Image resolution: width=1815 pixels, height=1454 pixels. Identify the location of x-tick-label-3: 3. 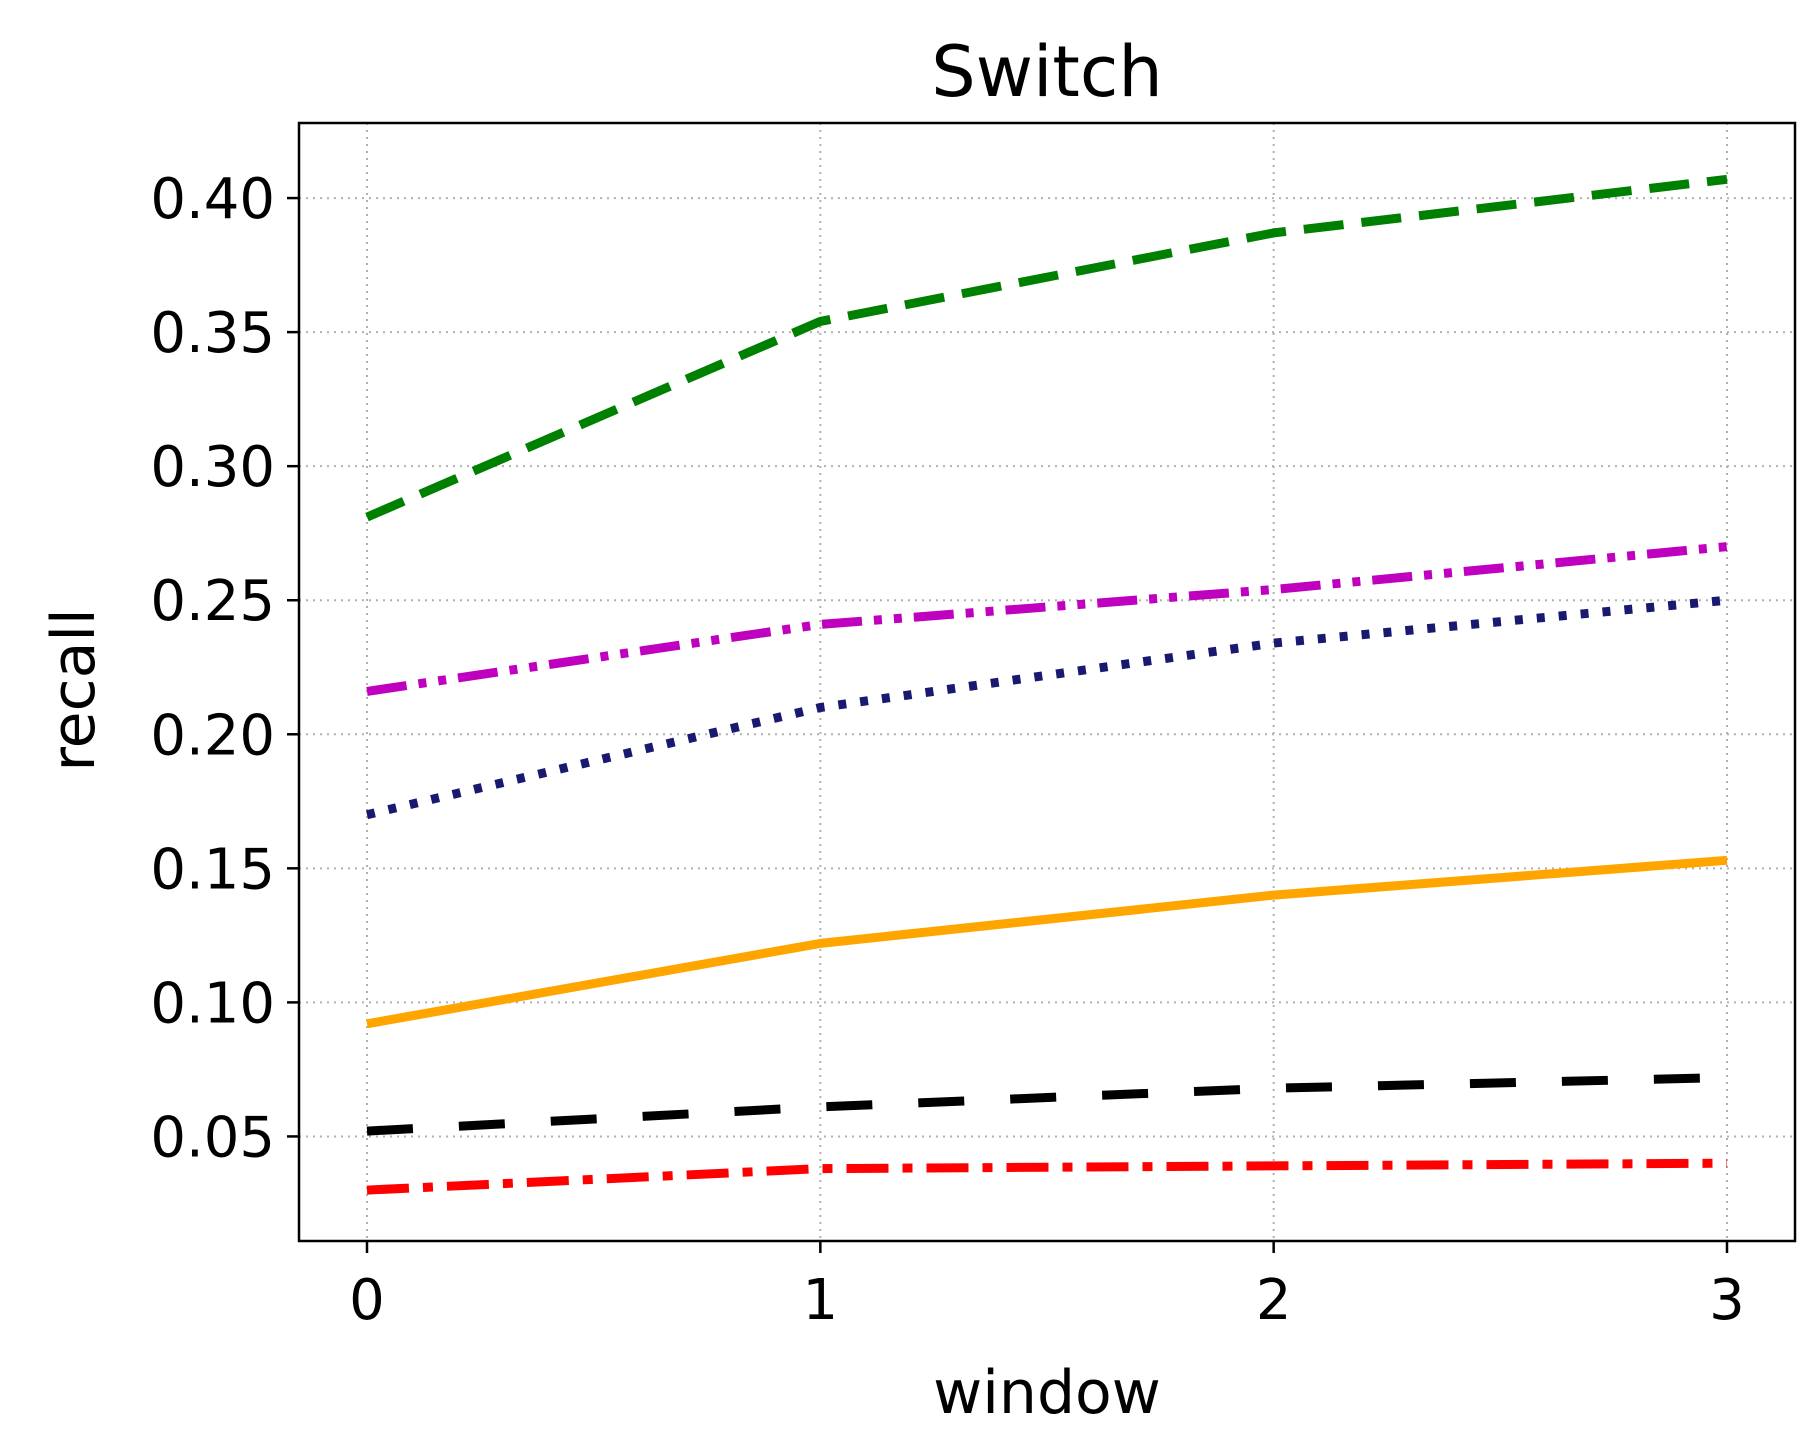
(1727, 1300).